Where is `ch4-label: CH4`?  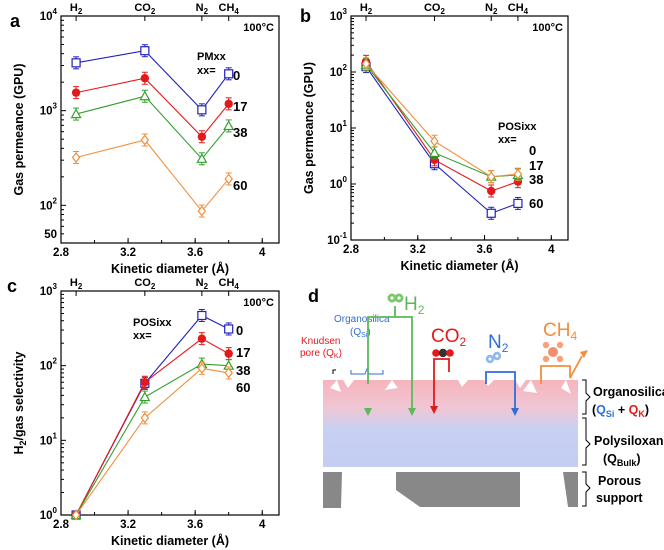 ch4-label: CH4 is located at coordinates (560, 331).